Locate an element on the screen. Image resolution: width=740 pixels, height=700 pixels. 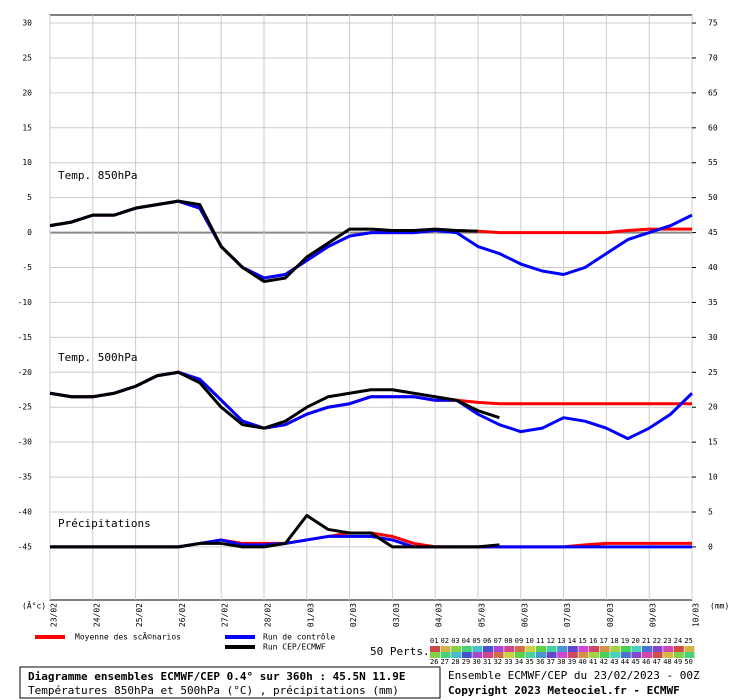
x-tick-label: 28/02 is located at coordinates (268, 615).